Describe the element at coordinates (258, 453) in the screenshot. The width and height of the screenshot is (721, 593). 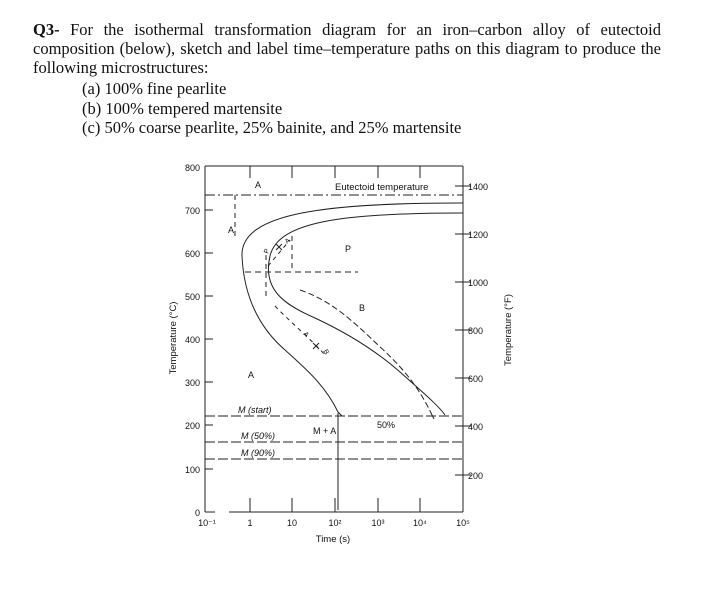
I see `label-m-90: M (90%)` at that location.